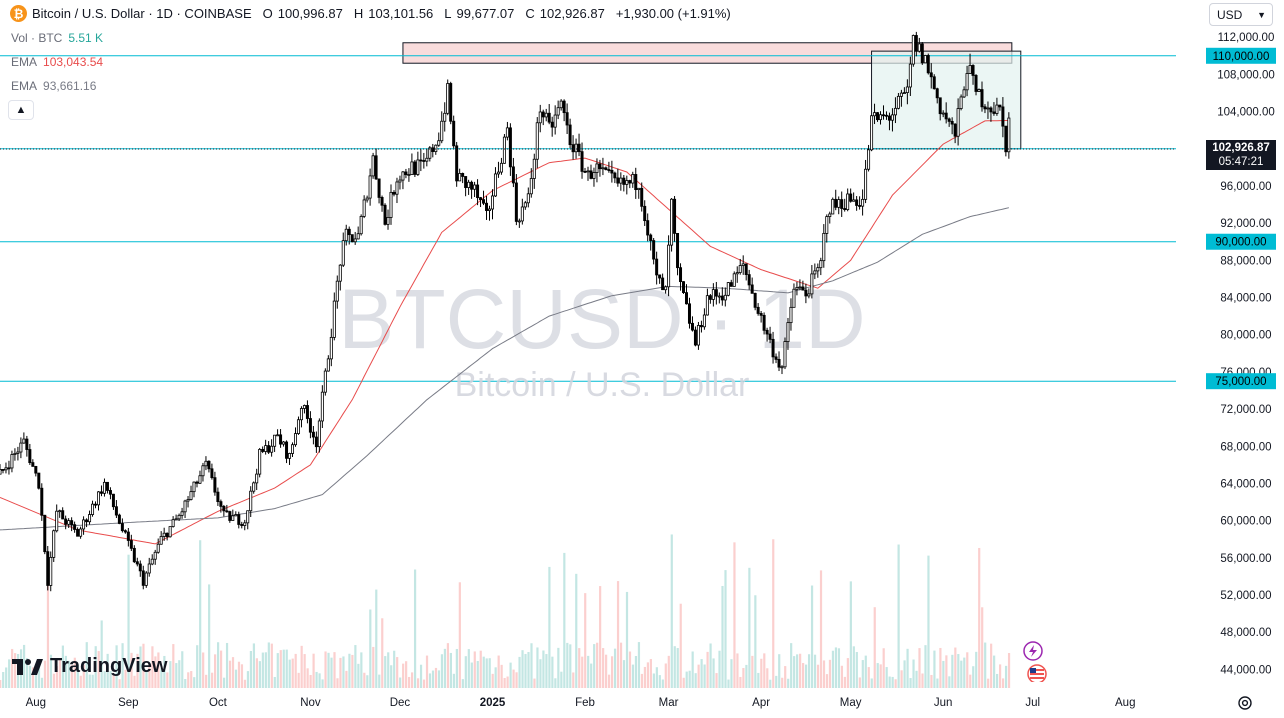  I want to click on volume-indicator: Vol · BTC 5.51 K, so click(57, 38).